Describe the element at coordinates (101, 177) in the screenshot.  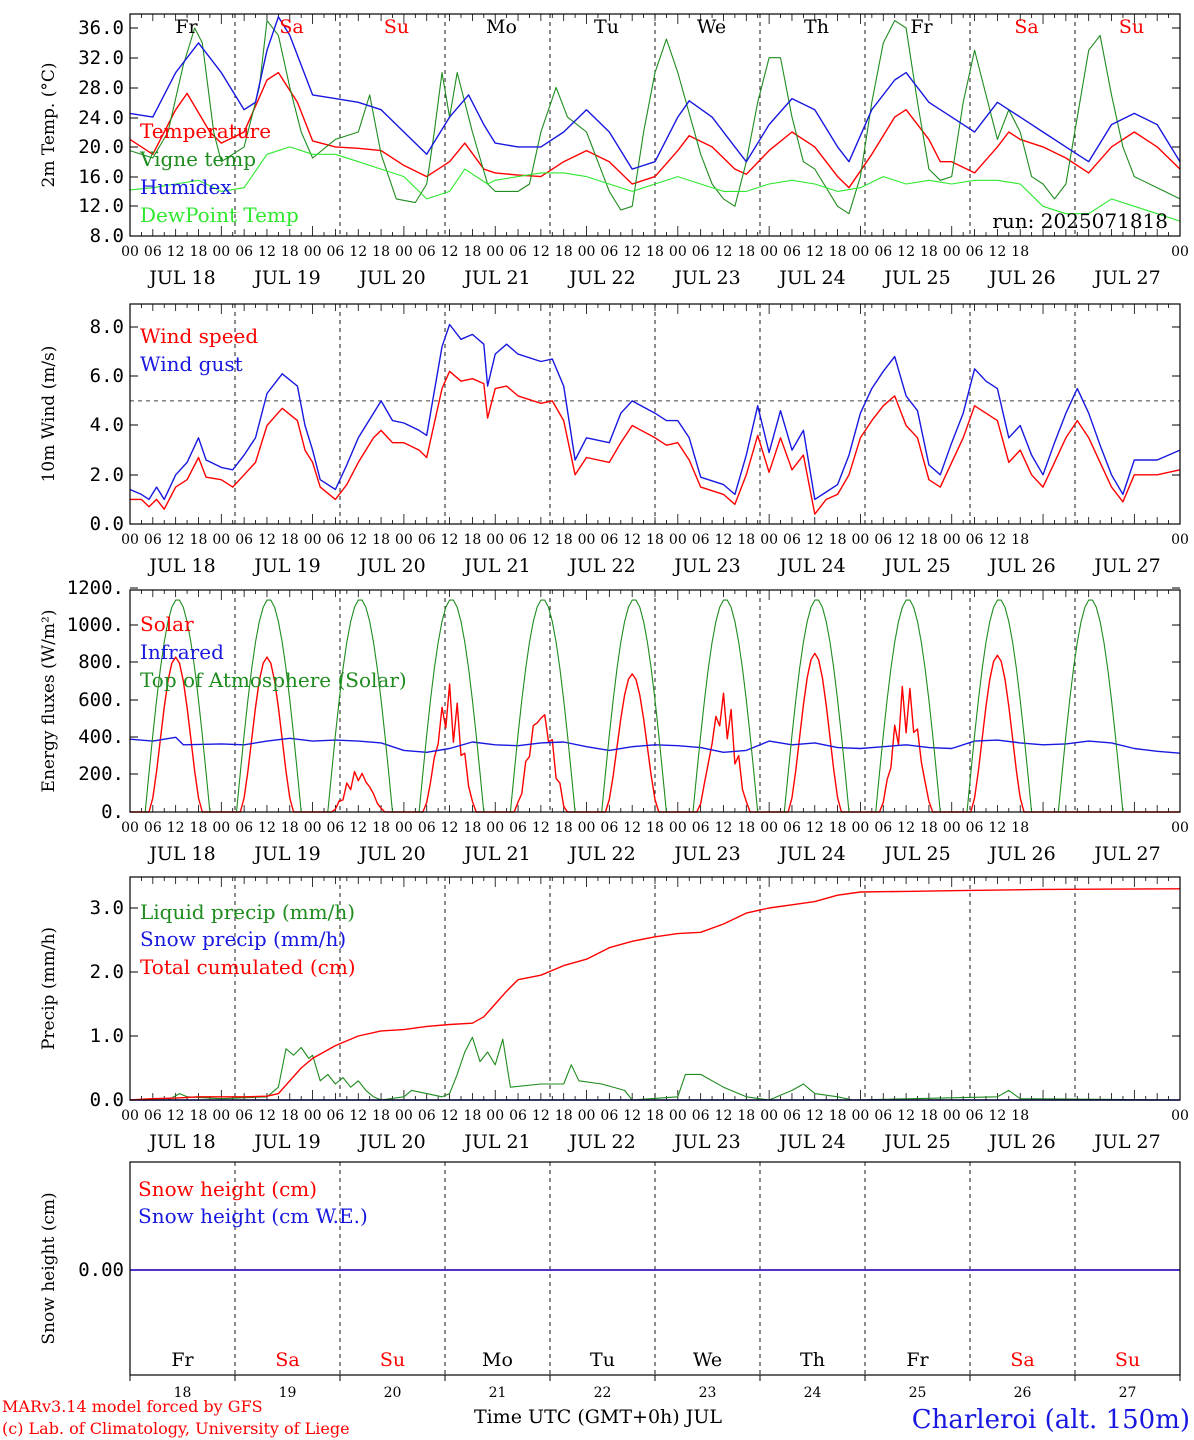
I see `y-tick-label: 16.0` at that location.